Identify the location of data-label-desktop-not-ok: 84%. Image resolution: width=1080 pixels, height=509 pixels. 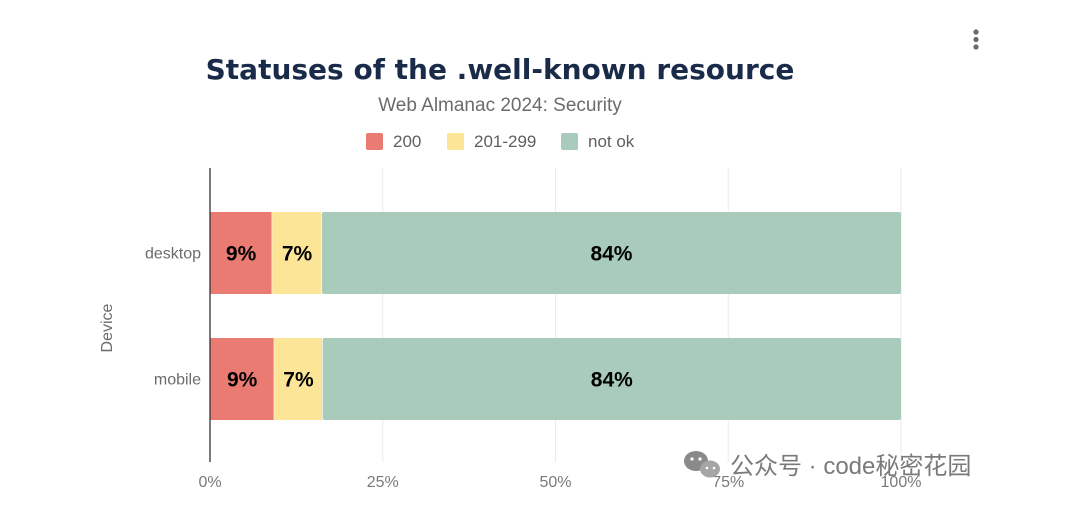
(611, 254).